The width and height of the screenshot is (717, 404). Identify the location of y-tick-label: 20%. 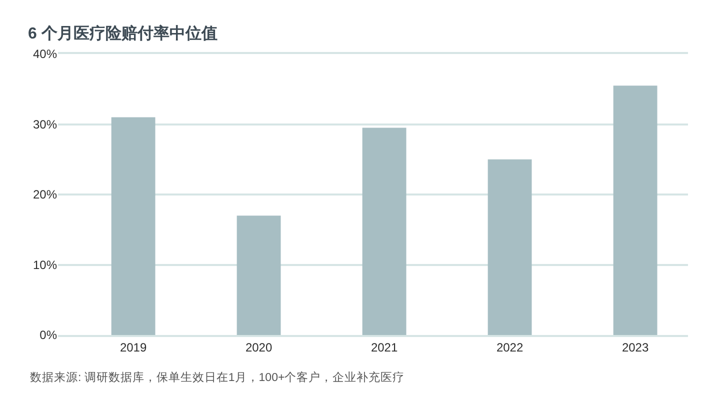
(45, 195).